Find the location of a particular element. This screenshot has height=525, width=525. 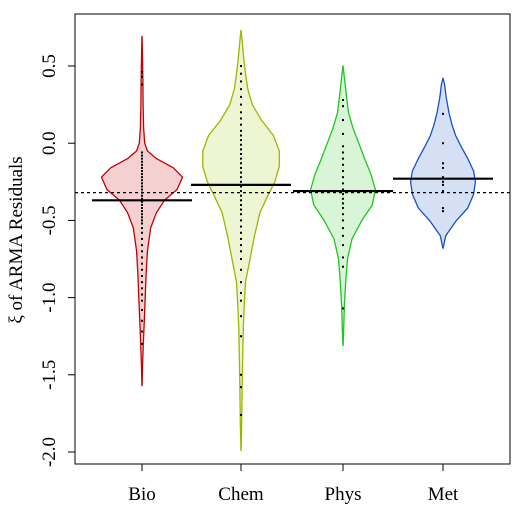

x-tick-label-phys: Phys is located at coordinates (343, 494).